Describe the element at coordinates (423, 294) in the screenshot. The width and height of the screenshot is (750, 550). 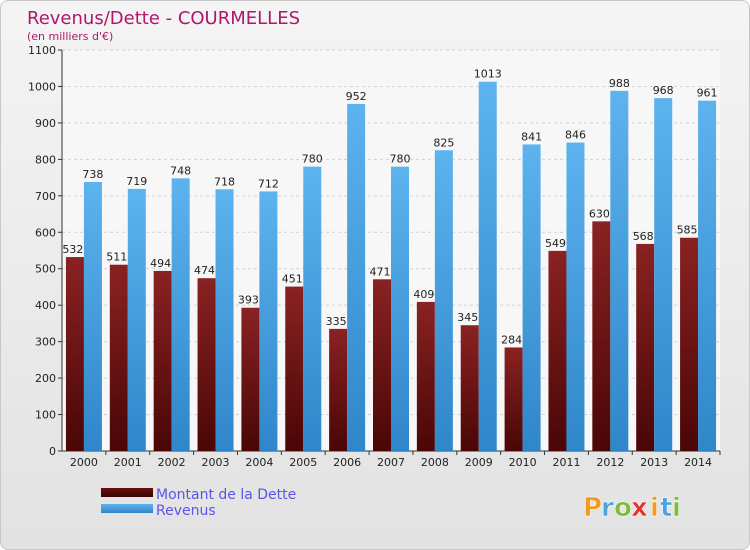
I see `data-label-debt: 409` at that location.